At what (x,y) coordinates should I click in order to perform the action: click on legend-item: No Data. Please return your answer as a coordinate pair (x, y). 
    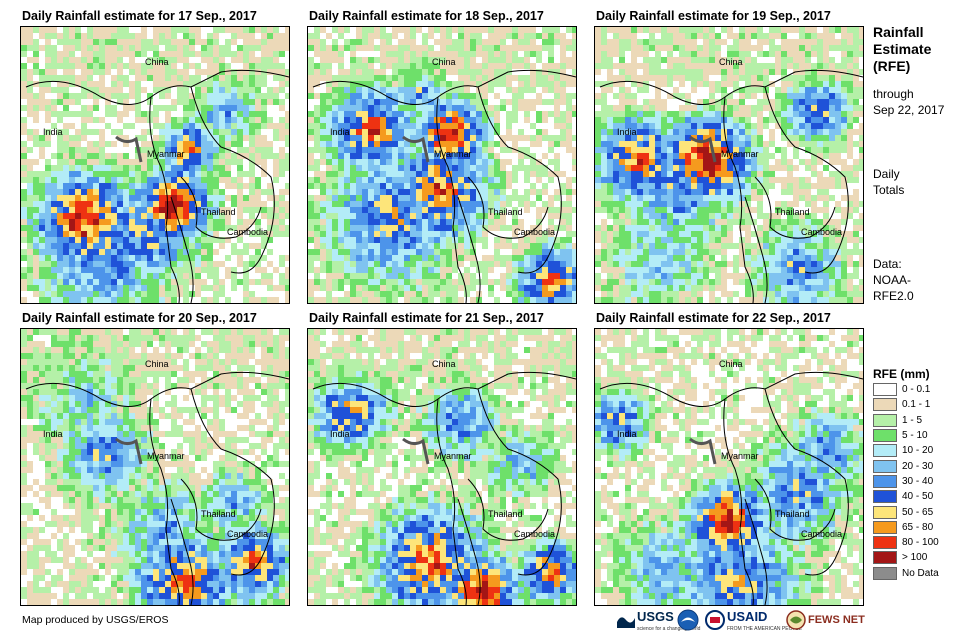
    Looking at the image, I should click on (906, 573).